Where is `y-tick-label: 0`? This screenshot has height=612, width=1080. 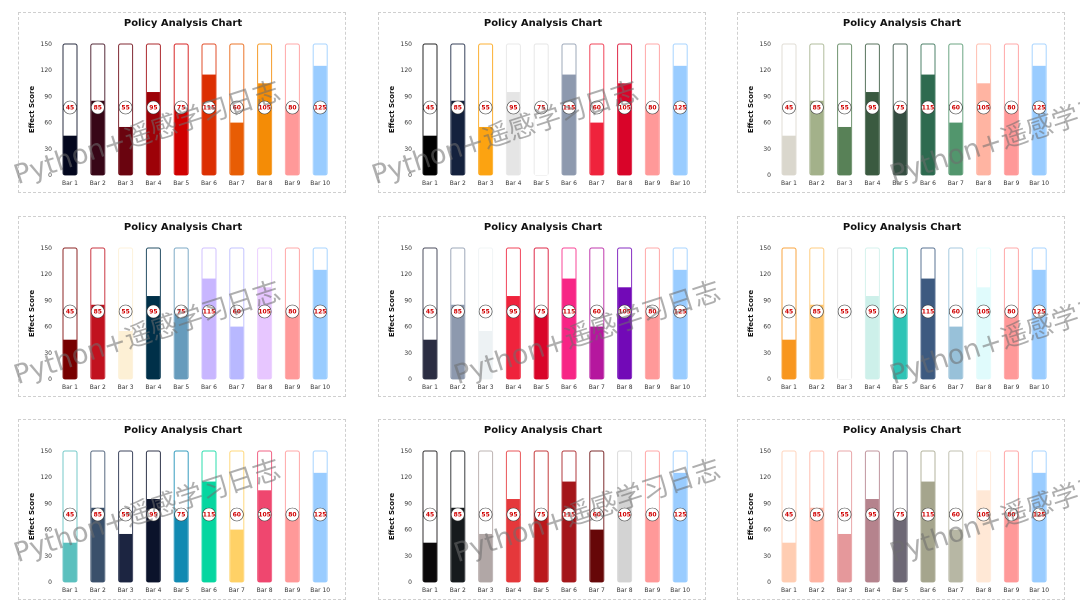 y-tick-label: 0 is located at coordinates (769, 379).